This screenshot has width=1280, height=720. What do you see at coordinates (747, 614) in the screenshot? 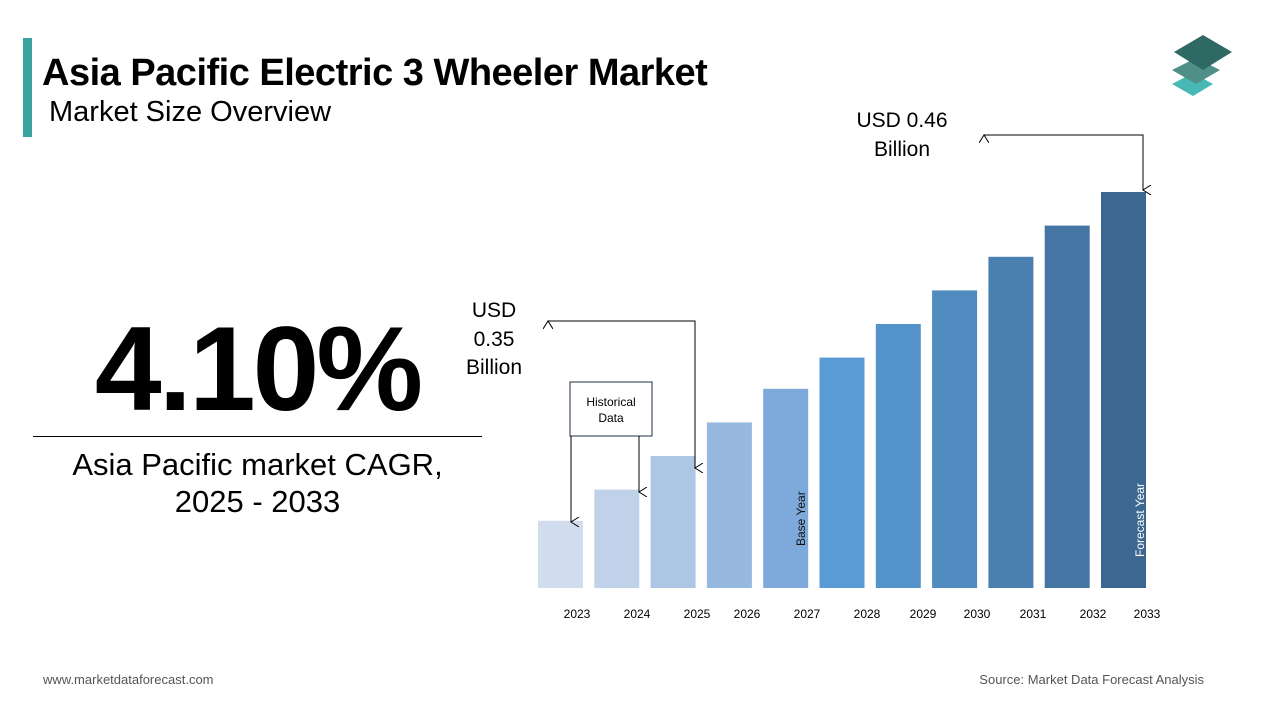
I see `x-tick-label-2026: 2026` at bounding box center [747, 614].